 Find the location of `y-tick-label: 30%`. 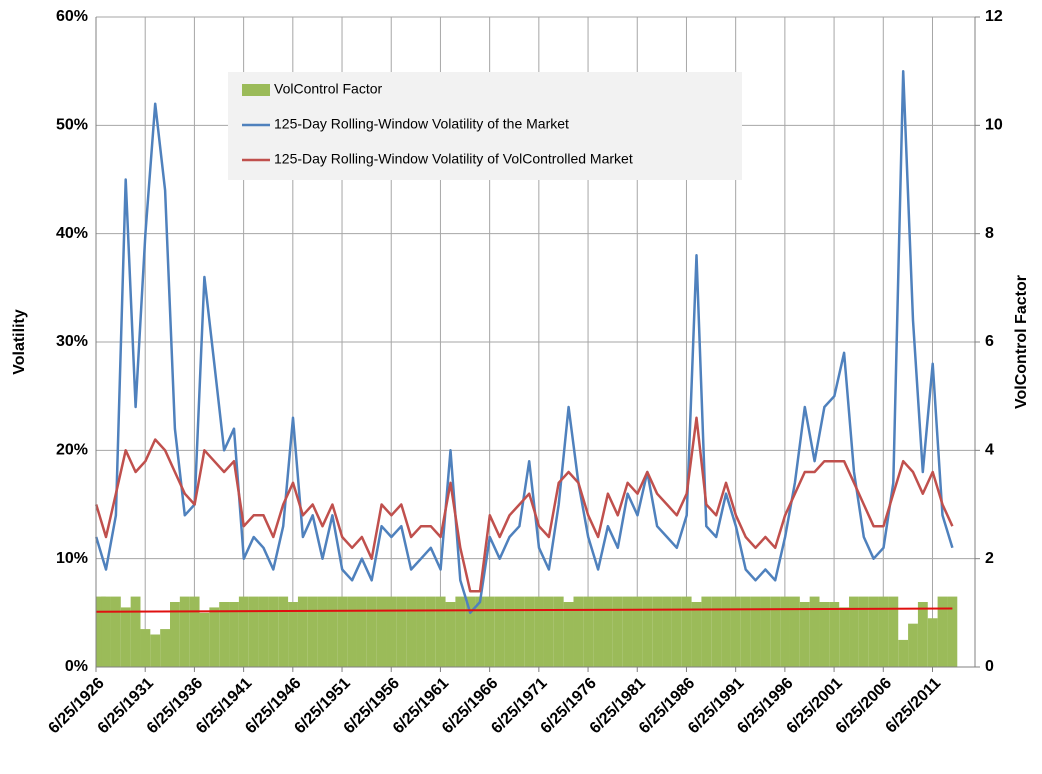

y-tick-label: 30% is located at coordinates (72, 341).